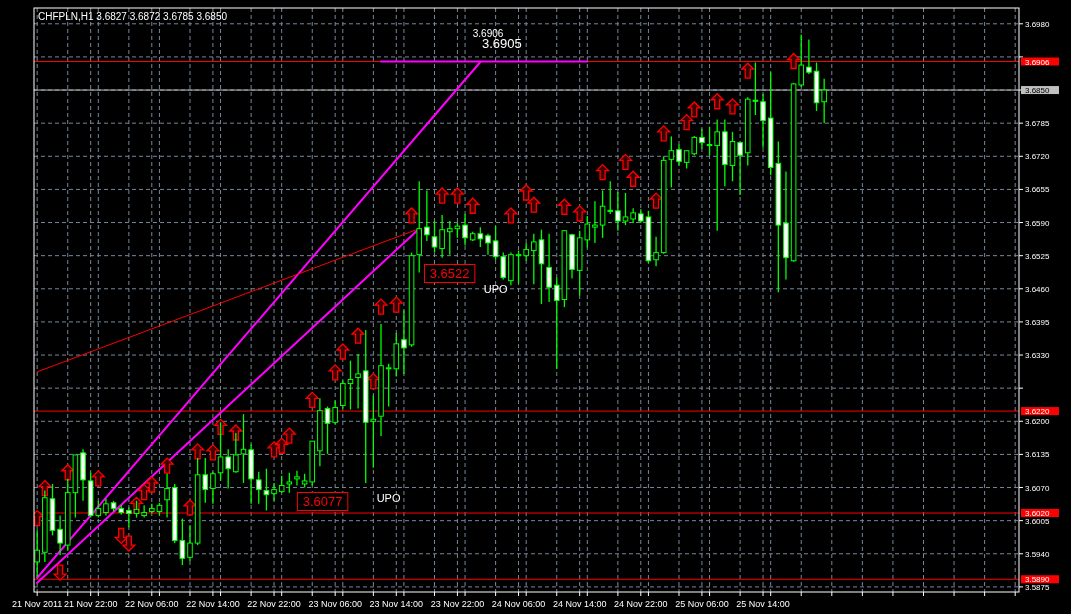  Describe the element at coordinates (641, 604) in the screenshot. I see `x-tick-label: 24 Nov 22:00` at that location.